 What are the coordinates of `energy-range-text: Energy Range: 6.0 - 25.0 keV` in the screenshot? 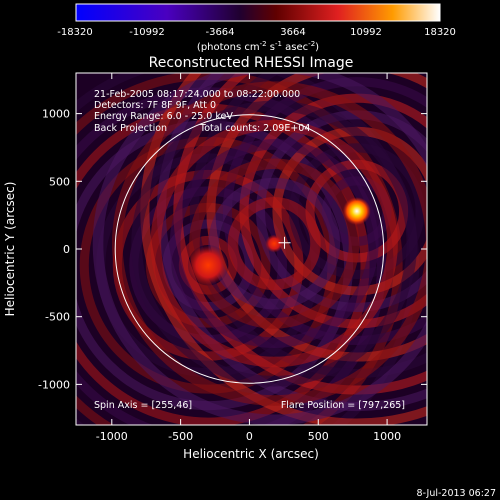 It's located at (163, 116).